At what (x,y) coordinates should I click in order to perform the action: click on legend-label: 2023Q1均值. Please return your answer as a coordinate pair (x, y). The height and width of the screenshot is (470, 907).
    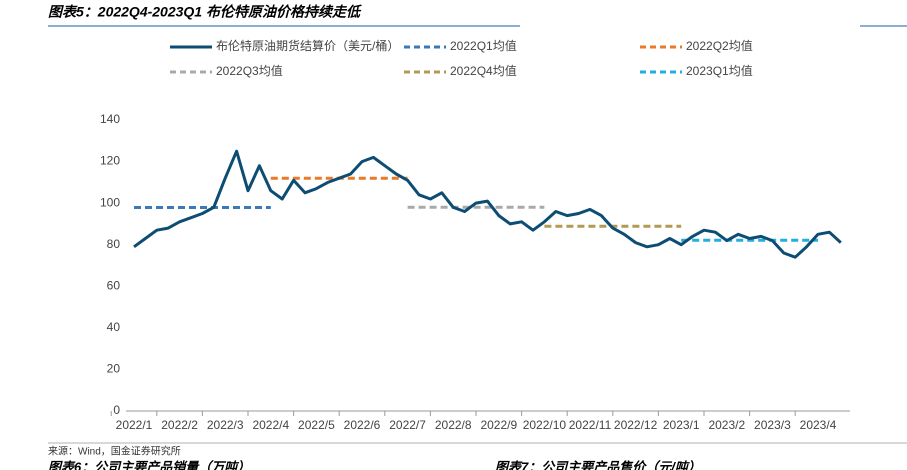
    Looking at the image, I should click on (719, 70).